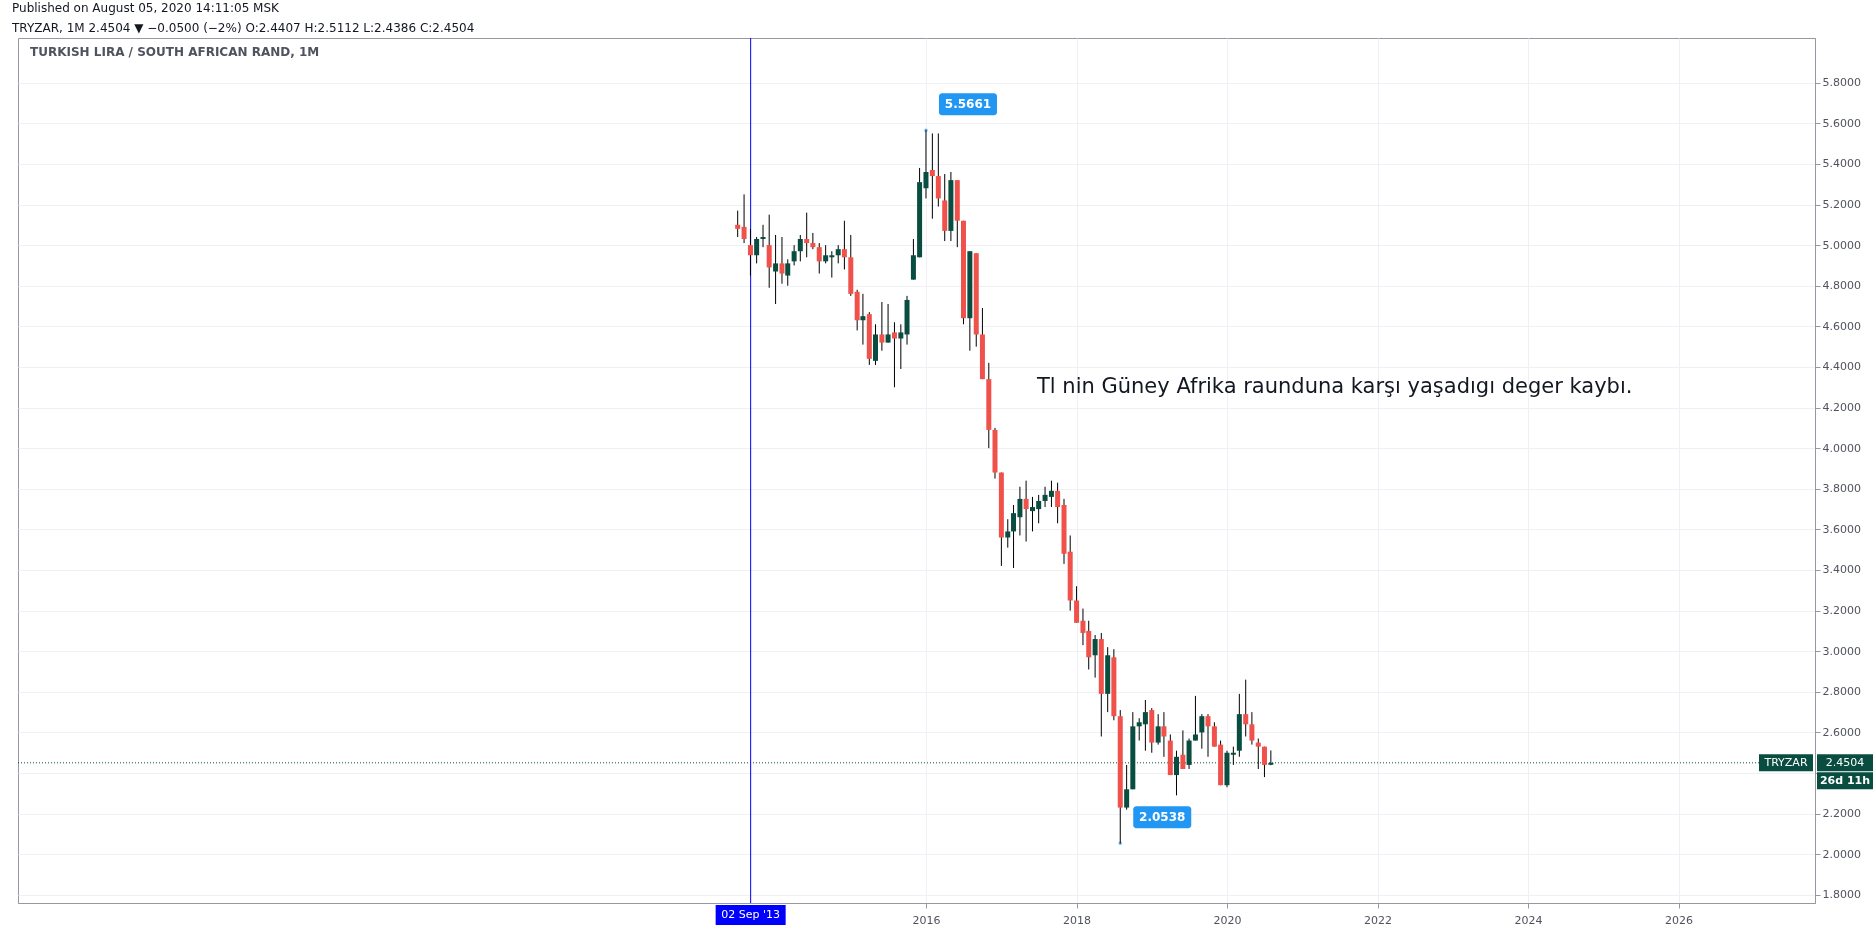 The image size is (1876, 943). What do you see at coordinates (1841, 692) in the screenshot?
I see `y-tick-label: 2.8000` at bounding box center [1841, 692].